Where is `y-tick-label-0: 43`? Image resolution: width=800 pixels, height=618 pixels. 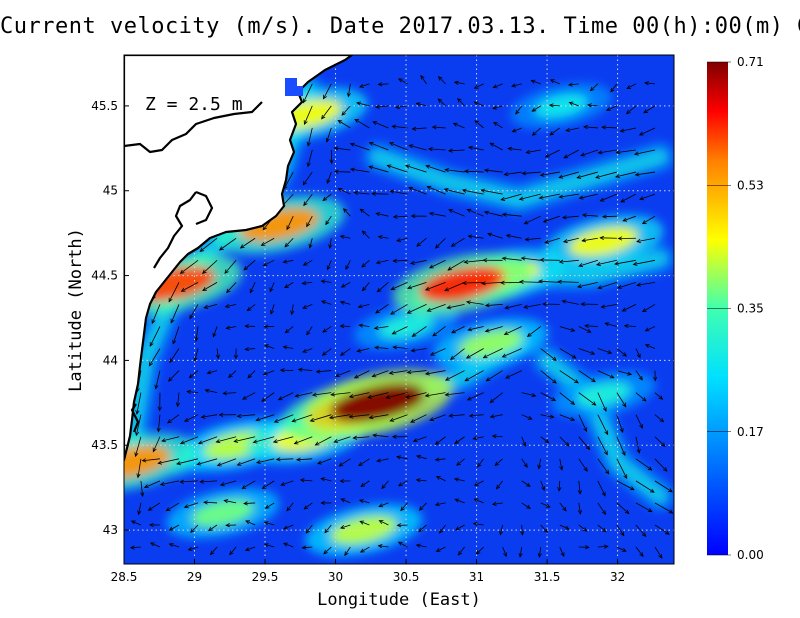 y-tick-label-0: 43 is located at coordinates (110, 530).